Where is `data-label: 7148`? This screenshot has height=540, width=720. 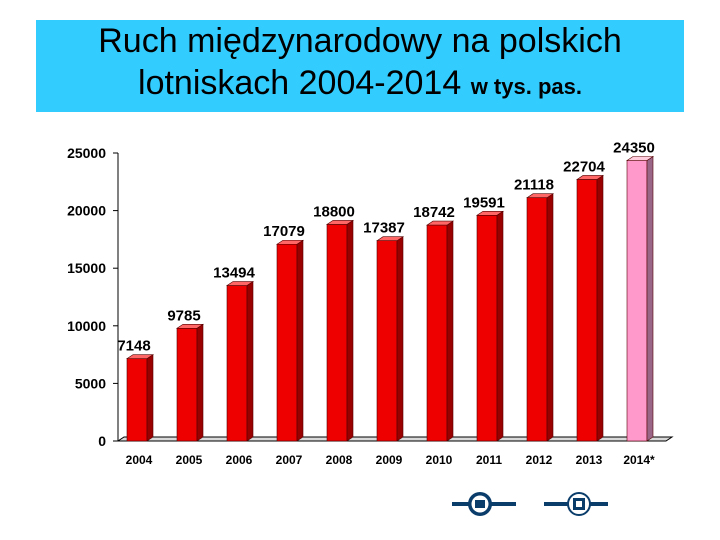
data-label: 7148 is located at coordinates (133, 346).